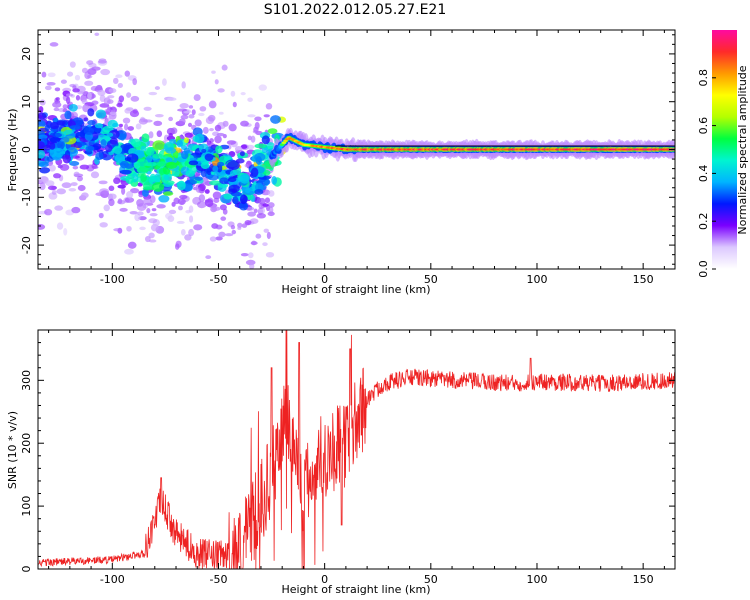  Describe the element at coordinates (26, 443) in the screenshot. I see `y-tick-label: 200` at that location.